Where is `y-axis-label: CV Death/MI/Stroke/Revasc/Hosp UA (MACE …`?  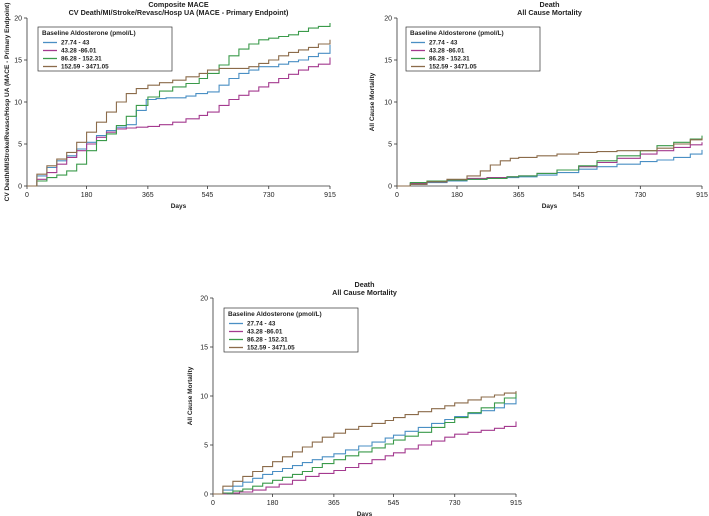 y-axis-label: CV Death/MI/Stroke/Revasc/Hosp UA (MACE … is located at coordinates (7, 102).